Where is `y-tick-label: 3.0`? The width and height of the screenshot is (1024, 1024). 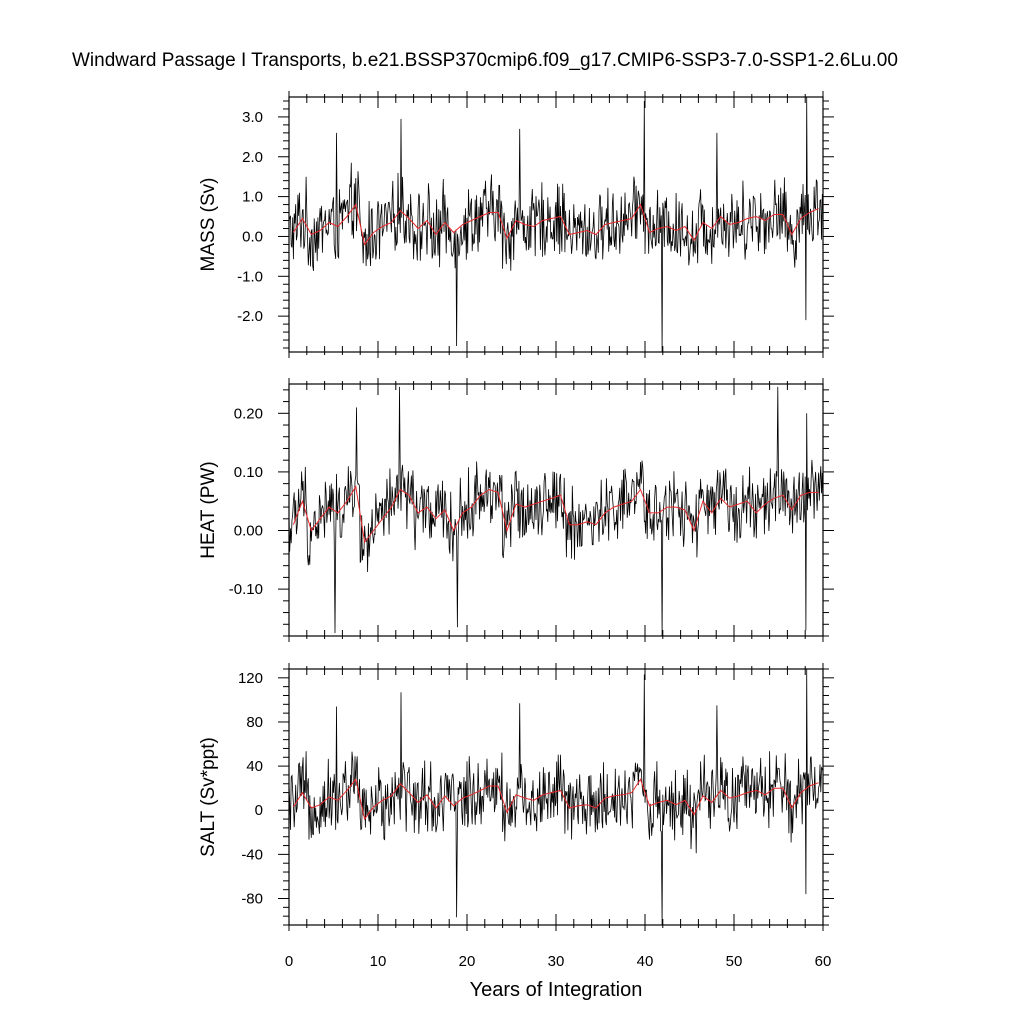 y-tick-label: 3.0 is located at coordinates (252, 117).